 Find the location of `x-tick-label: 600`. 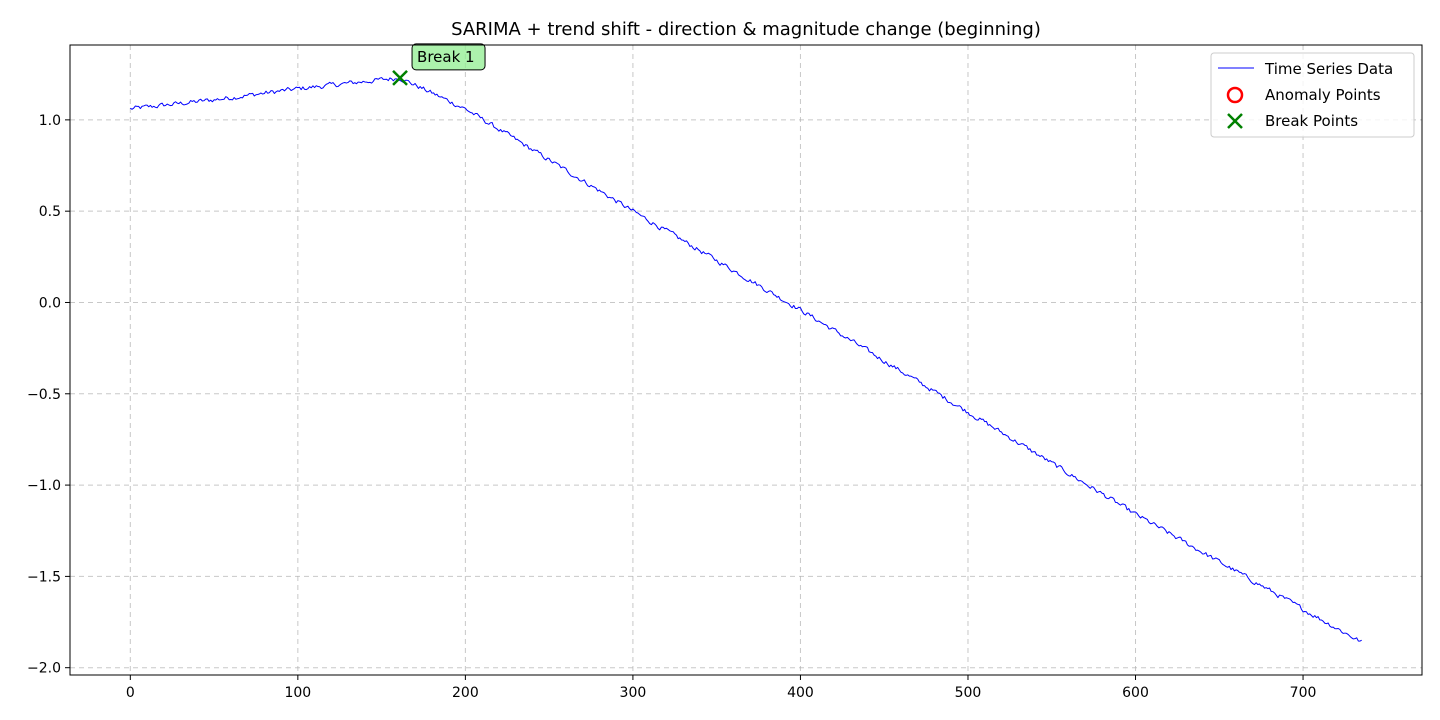

x-tick-label: 600 is located at coordinates (1135, 693).